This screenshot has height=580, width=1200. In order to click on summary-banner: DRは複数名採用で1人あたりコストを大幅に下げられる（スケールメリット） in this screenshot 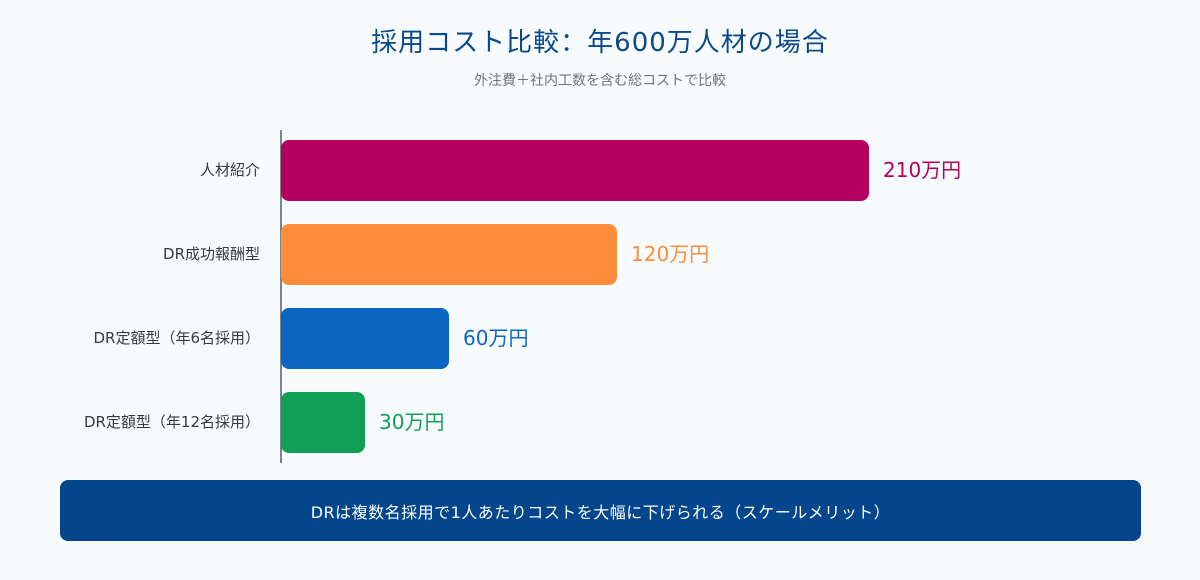, I will do `click(600, 510)`.